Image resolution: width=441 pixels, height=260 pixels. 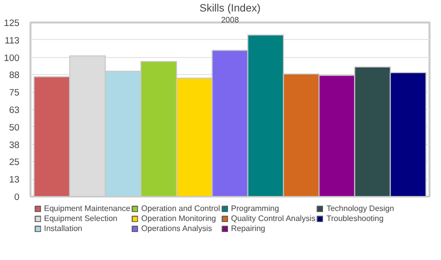 I want to click on y-tick-label: 100, so click(x=12, y=57).